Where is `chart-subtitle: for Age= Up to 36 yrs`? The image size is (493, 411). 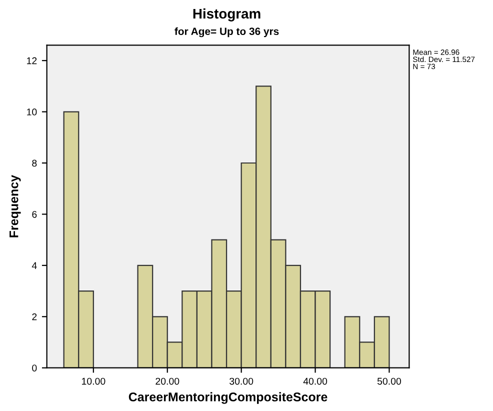 chart-subtitle: for Age= Up to 36 yrs is located at coordinates (226, 32).